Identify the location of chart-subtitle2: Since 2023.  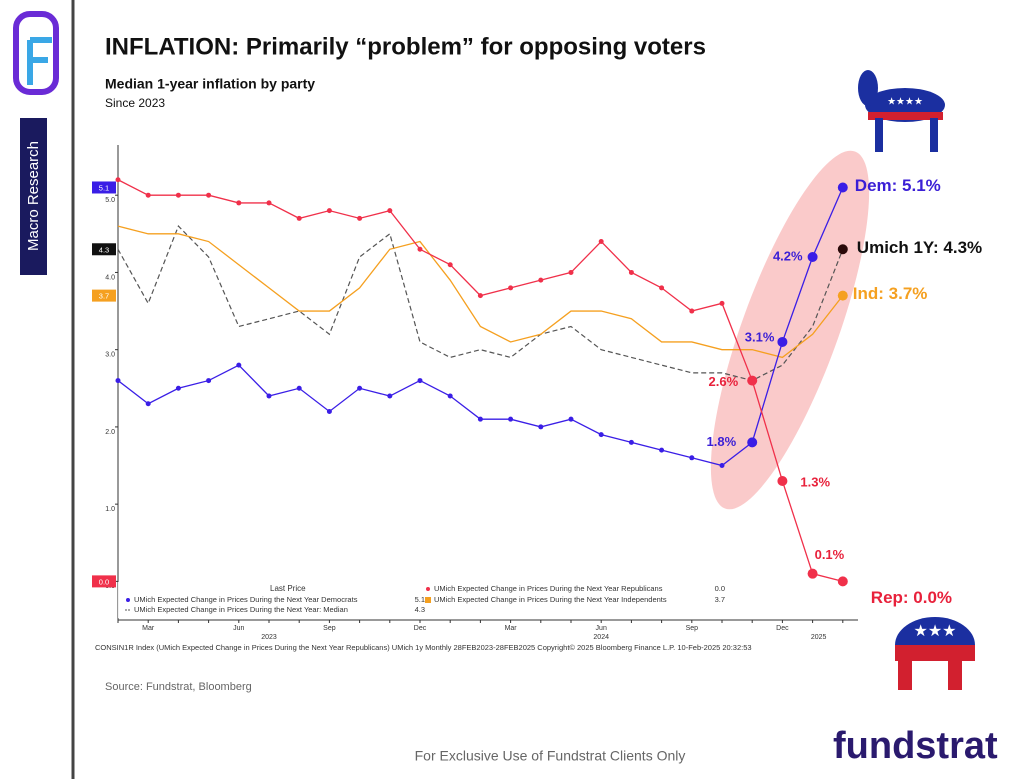
(135, 103).